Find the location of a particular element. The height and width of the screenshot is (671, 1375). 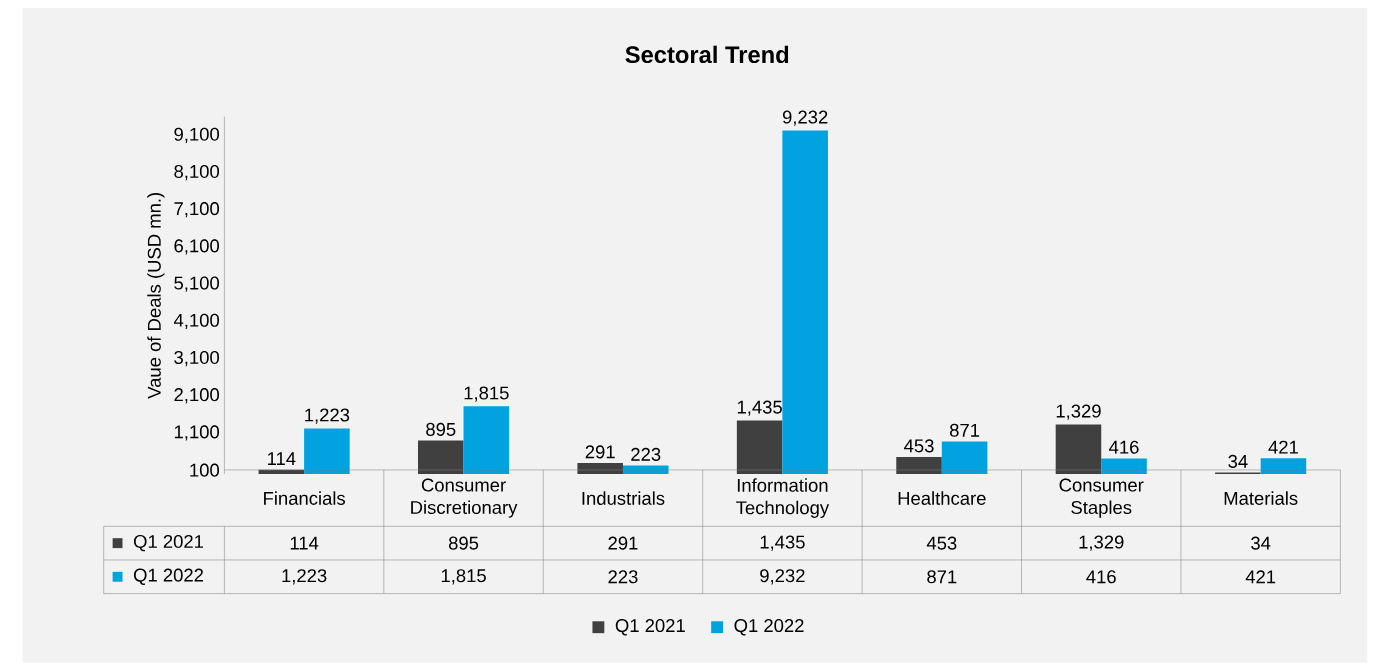

y-tick-label: 2,100 is located at coordinates (197, 396).